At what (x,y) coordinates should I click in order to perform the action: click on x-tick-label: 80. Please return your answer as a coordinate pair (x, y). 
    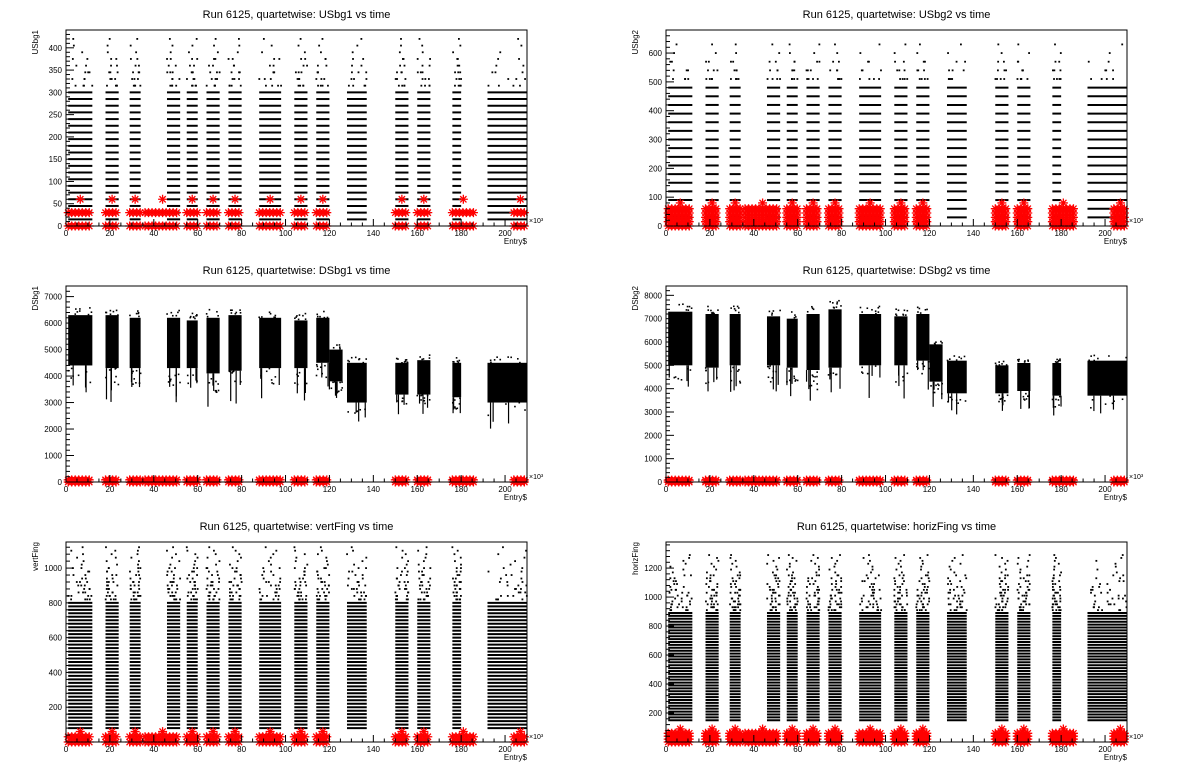
    Looking at the image, I should click on (841, 489).